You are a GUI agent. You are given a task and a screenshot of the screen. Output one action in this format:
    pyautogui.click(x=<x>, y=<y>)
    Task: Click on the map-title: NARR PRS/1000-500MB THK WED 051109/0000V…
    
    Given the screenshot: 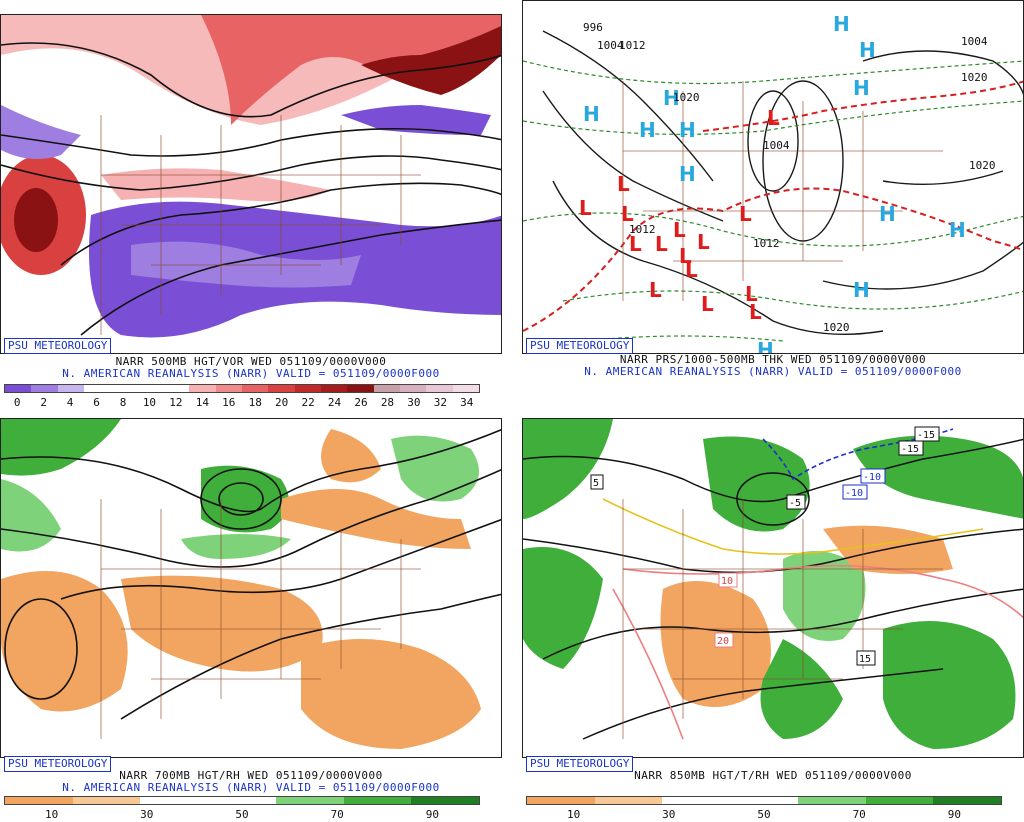 What is the action you would take?
    pyautogui.click(x=773, y=359)
    